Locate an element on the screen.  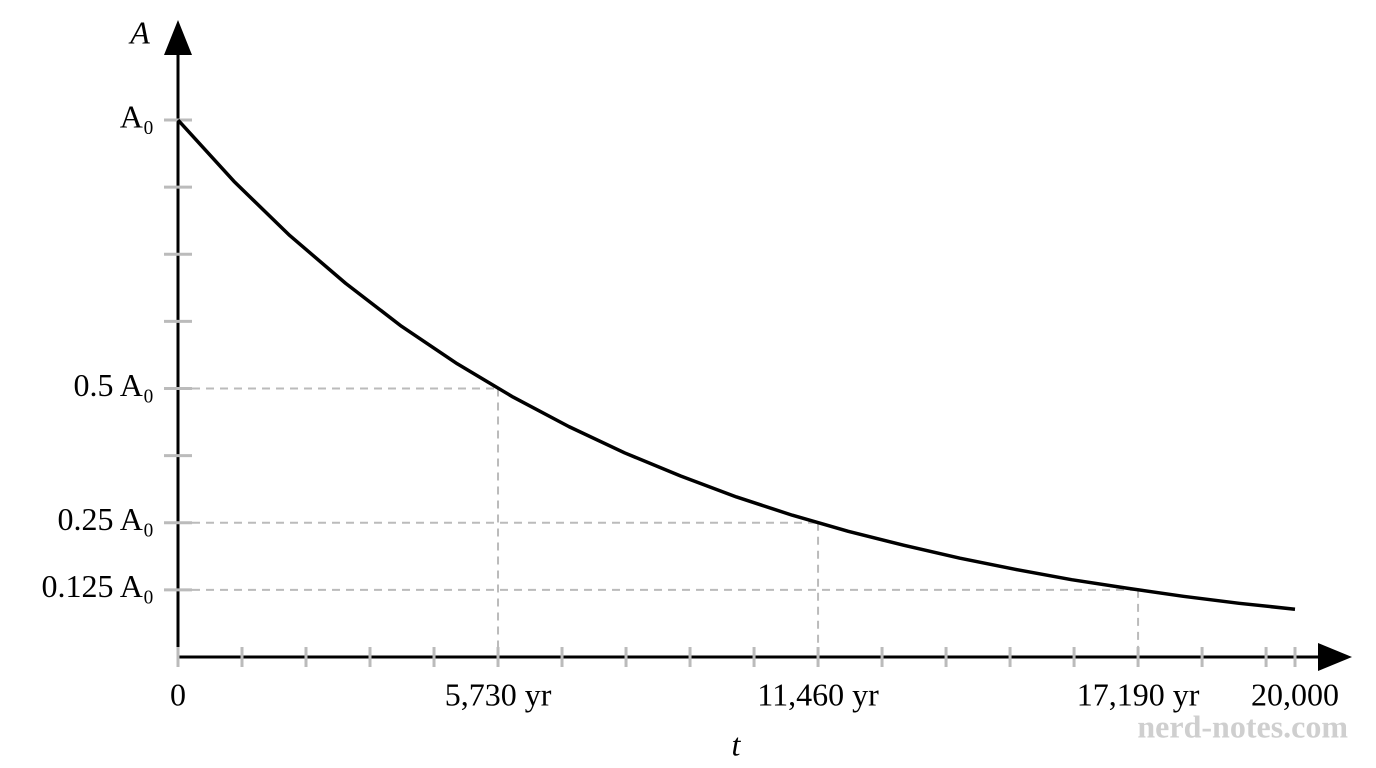
y-tick-label: 0.25 A₀ is located at coordinates (106, 519).